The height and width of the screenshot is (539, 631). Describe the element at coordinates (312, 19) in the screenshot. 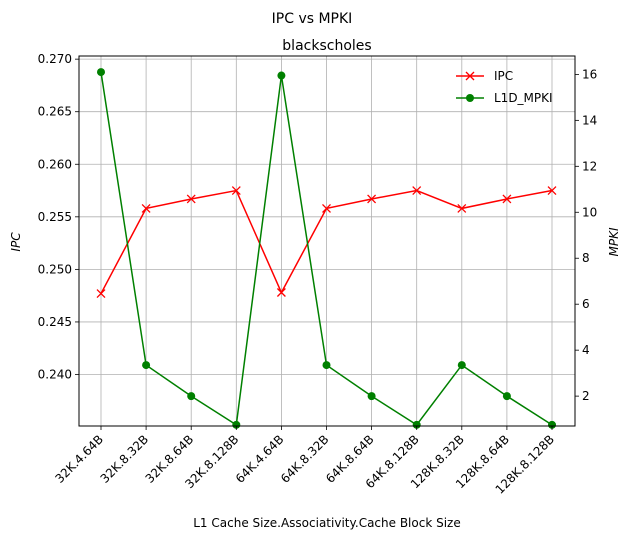

I see `chart-suptitle: IPC vs MPKI` at that location.